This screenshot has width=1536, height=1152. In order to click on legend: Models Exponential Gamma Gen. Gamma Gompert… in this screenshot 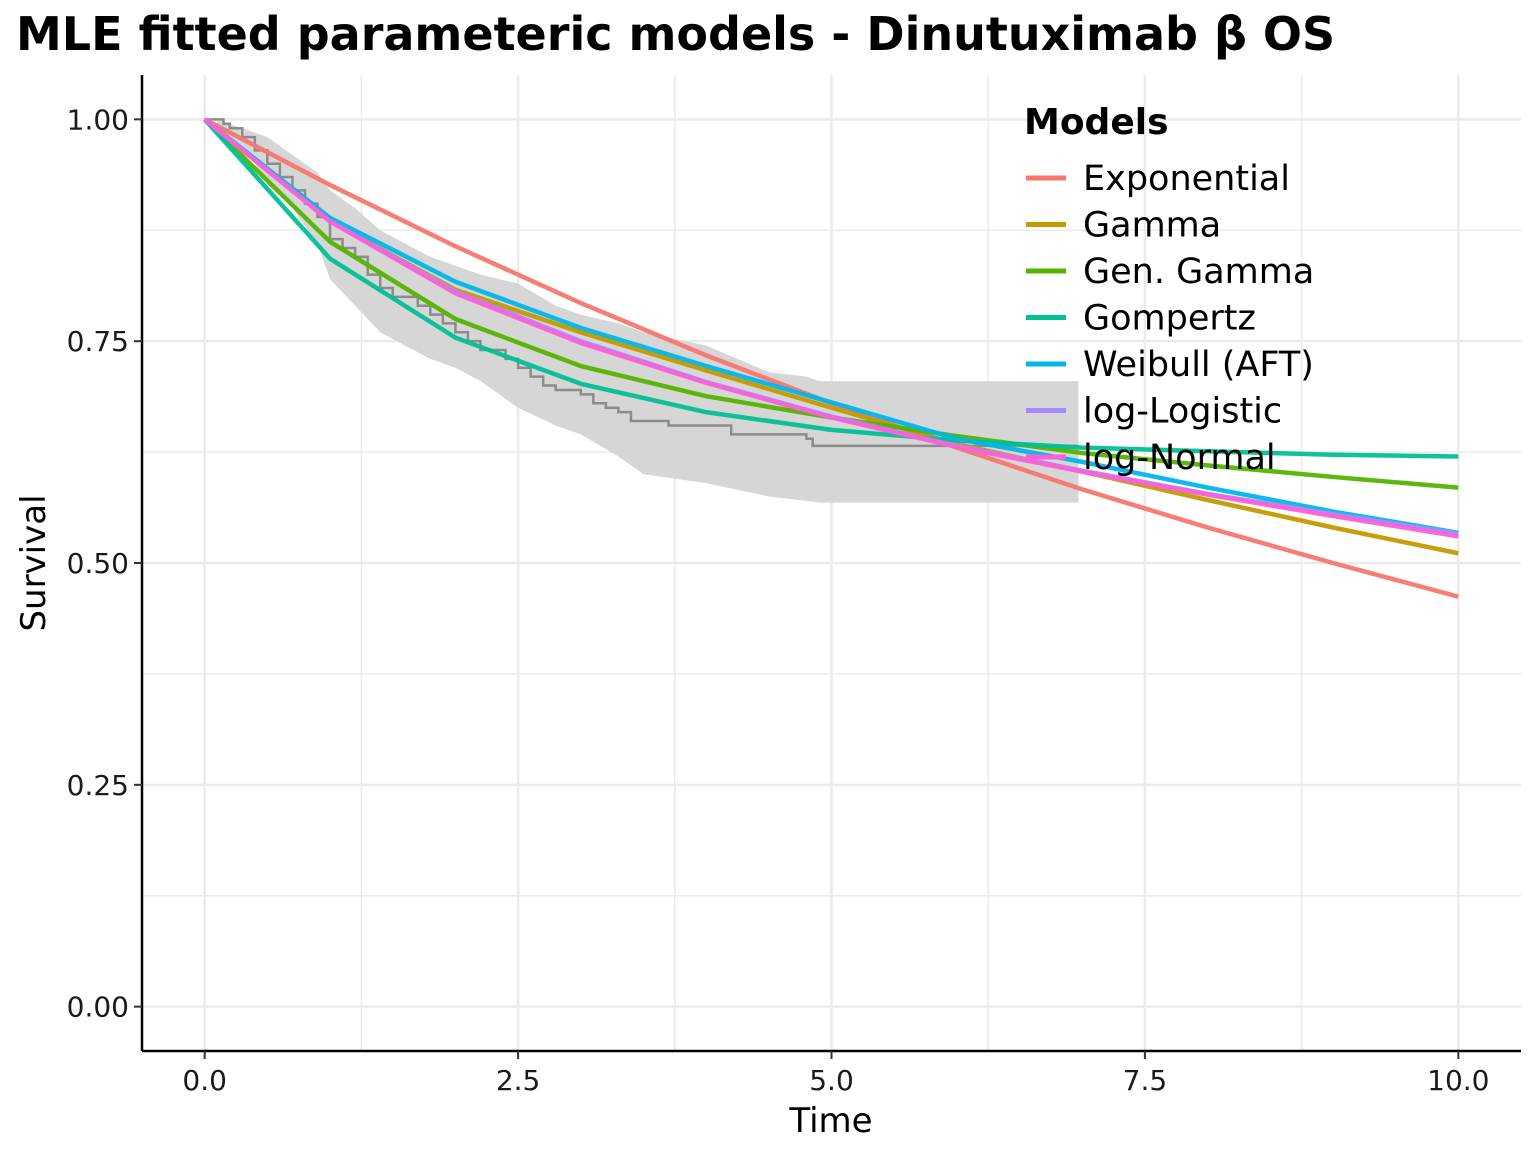, I will do `click(1169, 290)`.